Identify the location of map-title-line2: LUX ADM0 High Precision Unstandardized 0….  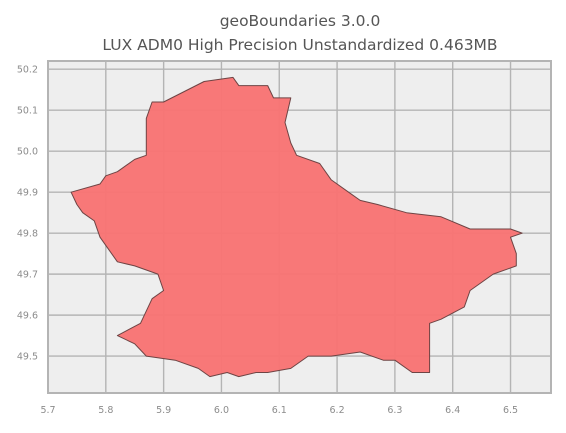
(299, 45).